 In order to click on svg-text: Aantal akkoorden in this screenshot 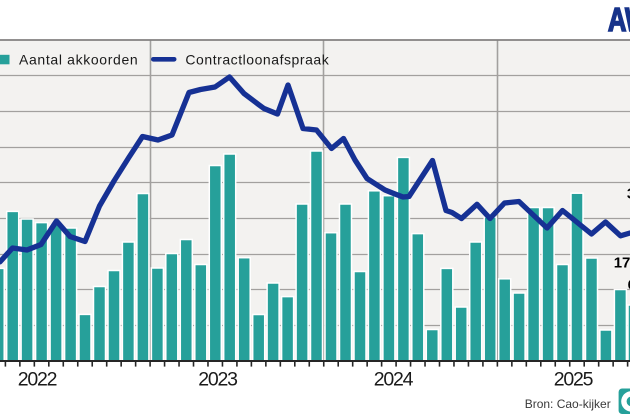, I will do `click(78, 60)`.